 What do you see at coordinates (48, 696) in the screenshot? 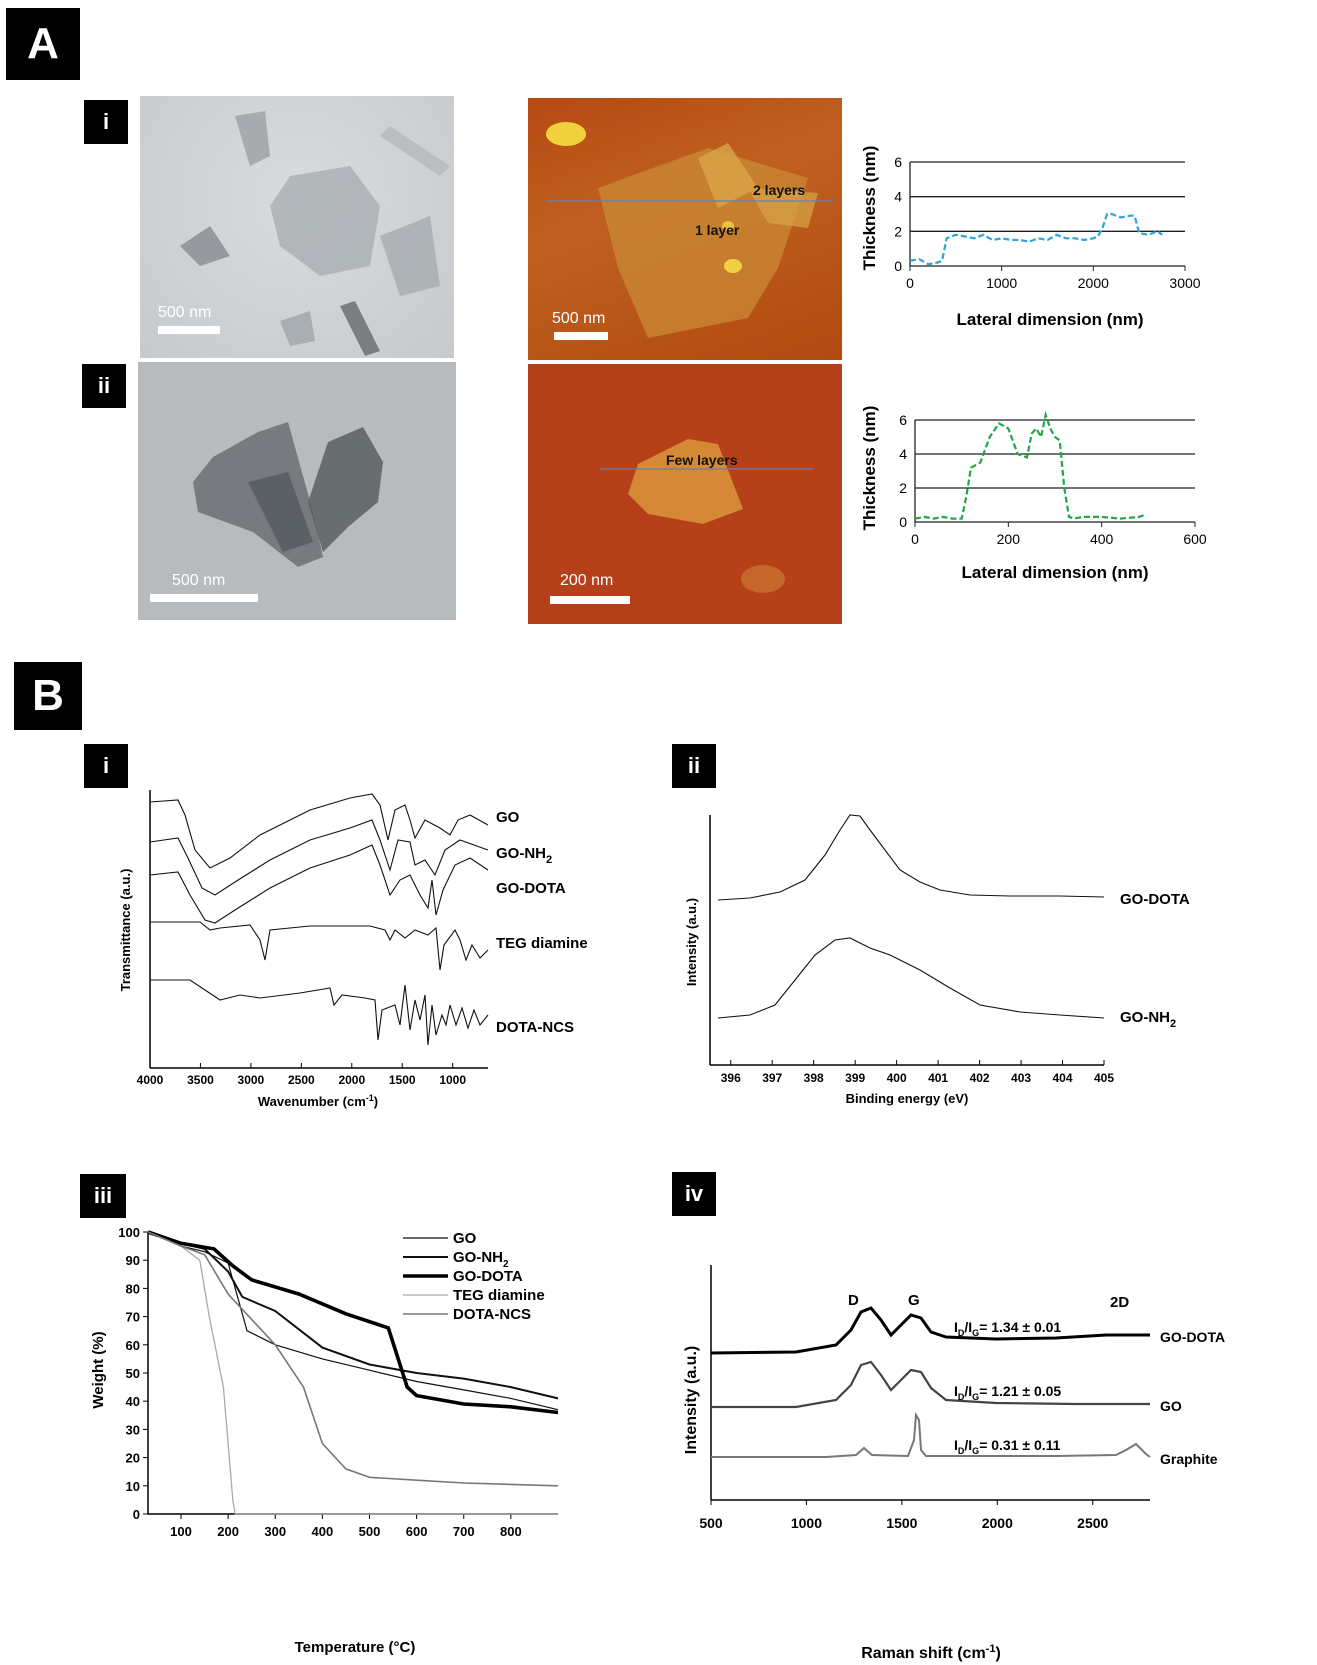
I see `panel-label-b: B` at bounding box center [48, 696].